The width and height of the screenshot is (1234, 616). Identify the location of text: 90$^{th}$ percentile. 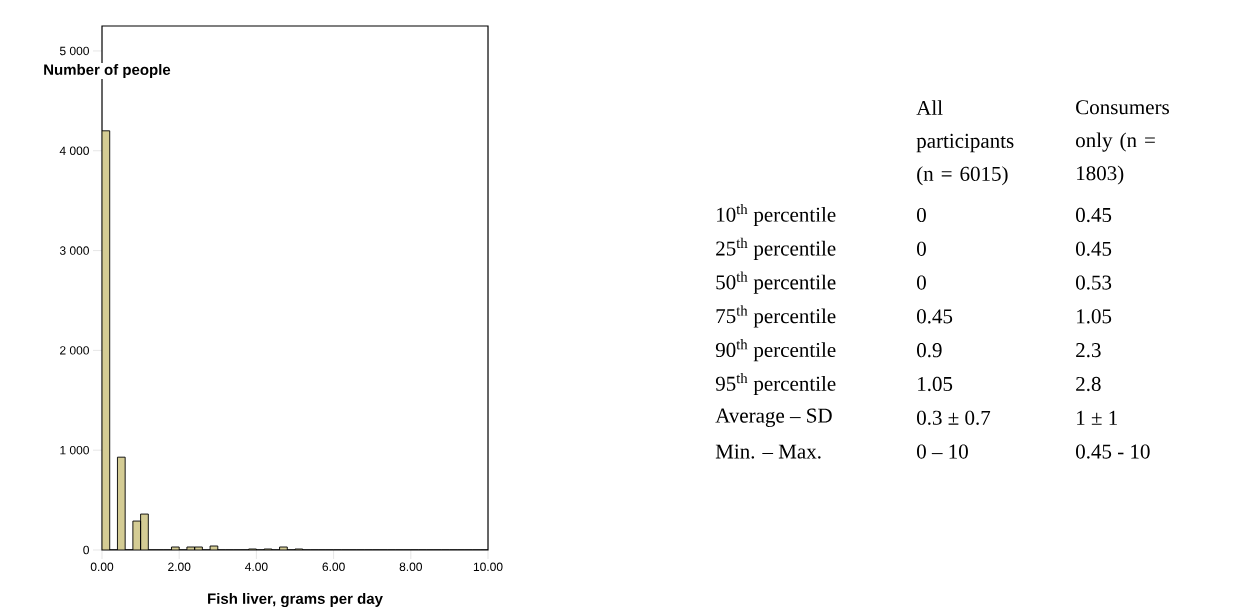
(775, 350).